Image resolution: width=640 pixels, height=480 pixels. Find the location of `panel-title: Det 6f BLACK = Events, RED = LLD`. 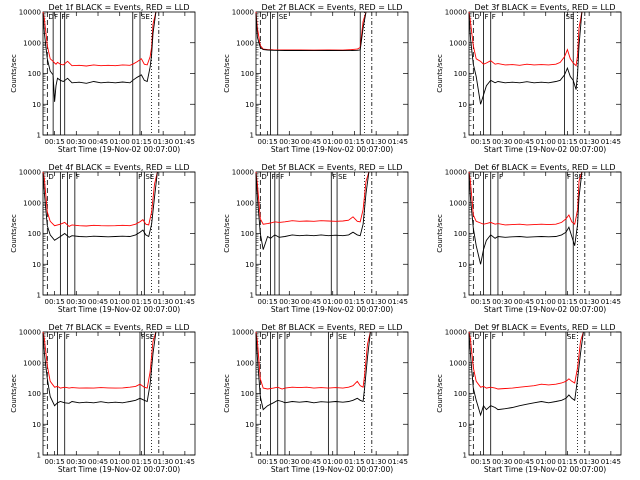

panel-title: Det 6f BLACK = Events, RED = LLD is located at coordinates (544, 167).